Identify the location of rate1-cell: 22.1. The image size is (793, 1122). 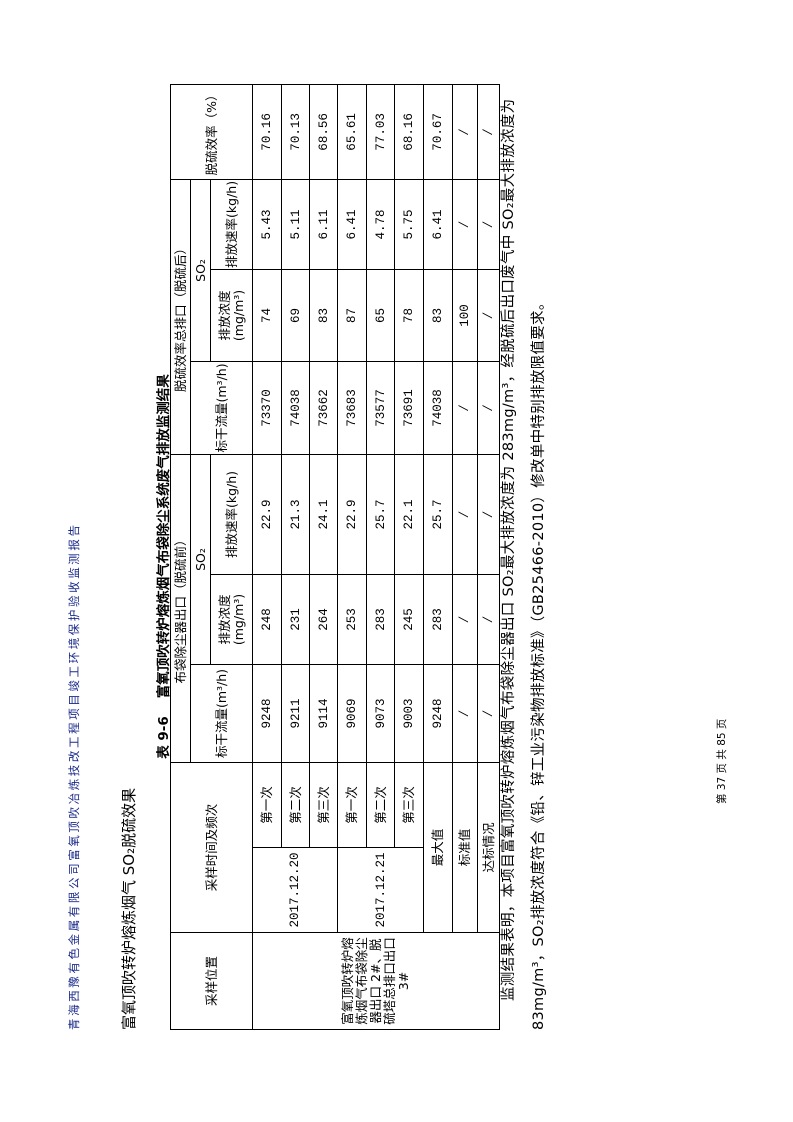
(409, 514).